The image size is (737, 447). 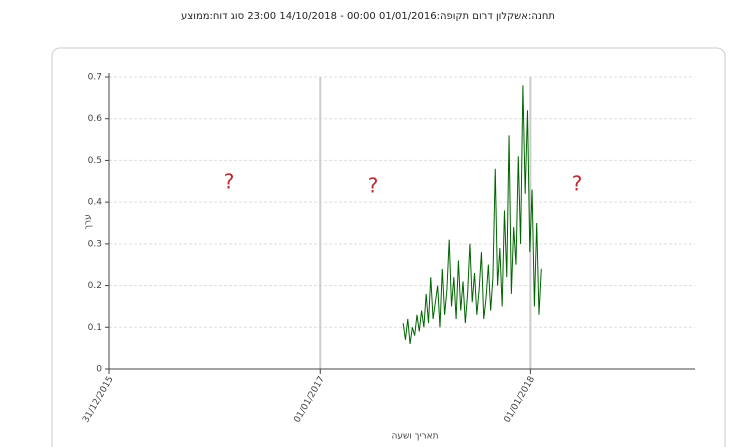 What do you see at coordinates (99, 370) in the screenshot?
I see `y-tick-label: 0` at bounding box center [99, 370].